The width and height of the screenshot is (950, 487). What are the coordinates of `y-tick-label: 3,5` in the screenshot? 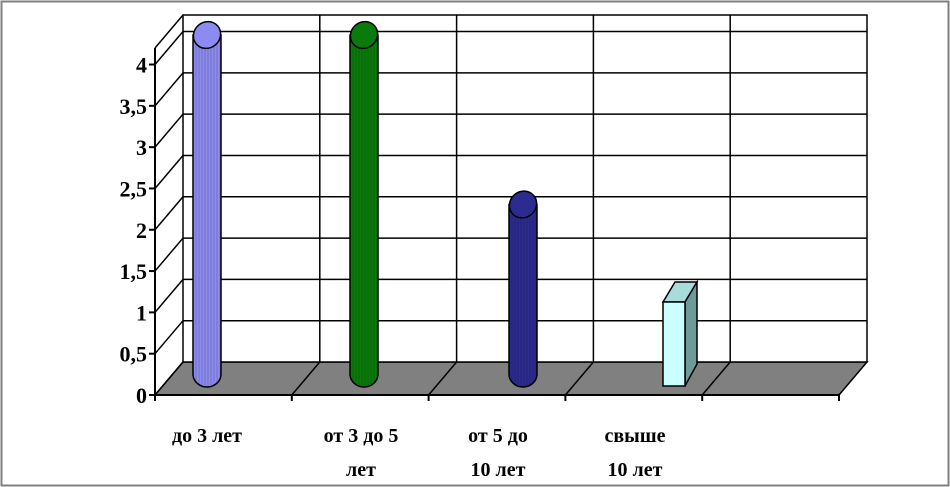 It's located at (134, 106).